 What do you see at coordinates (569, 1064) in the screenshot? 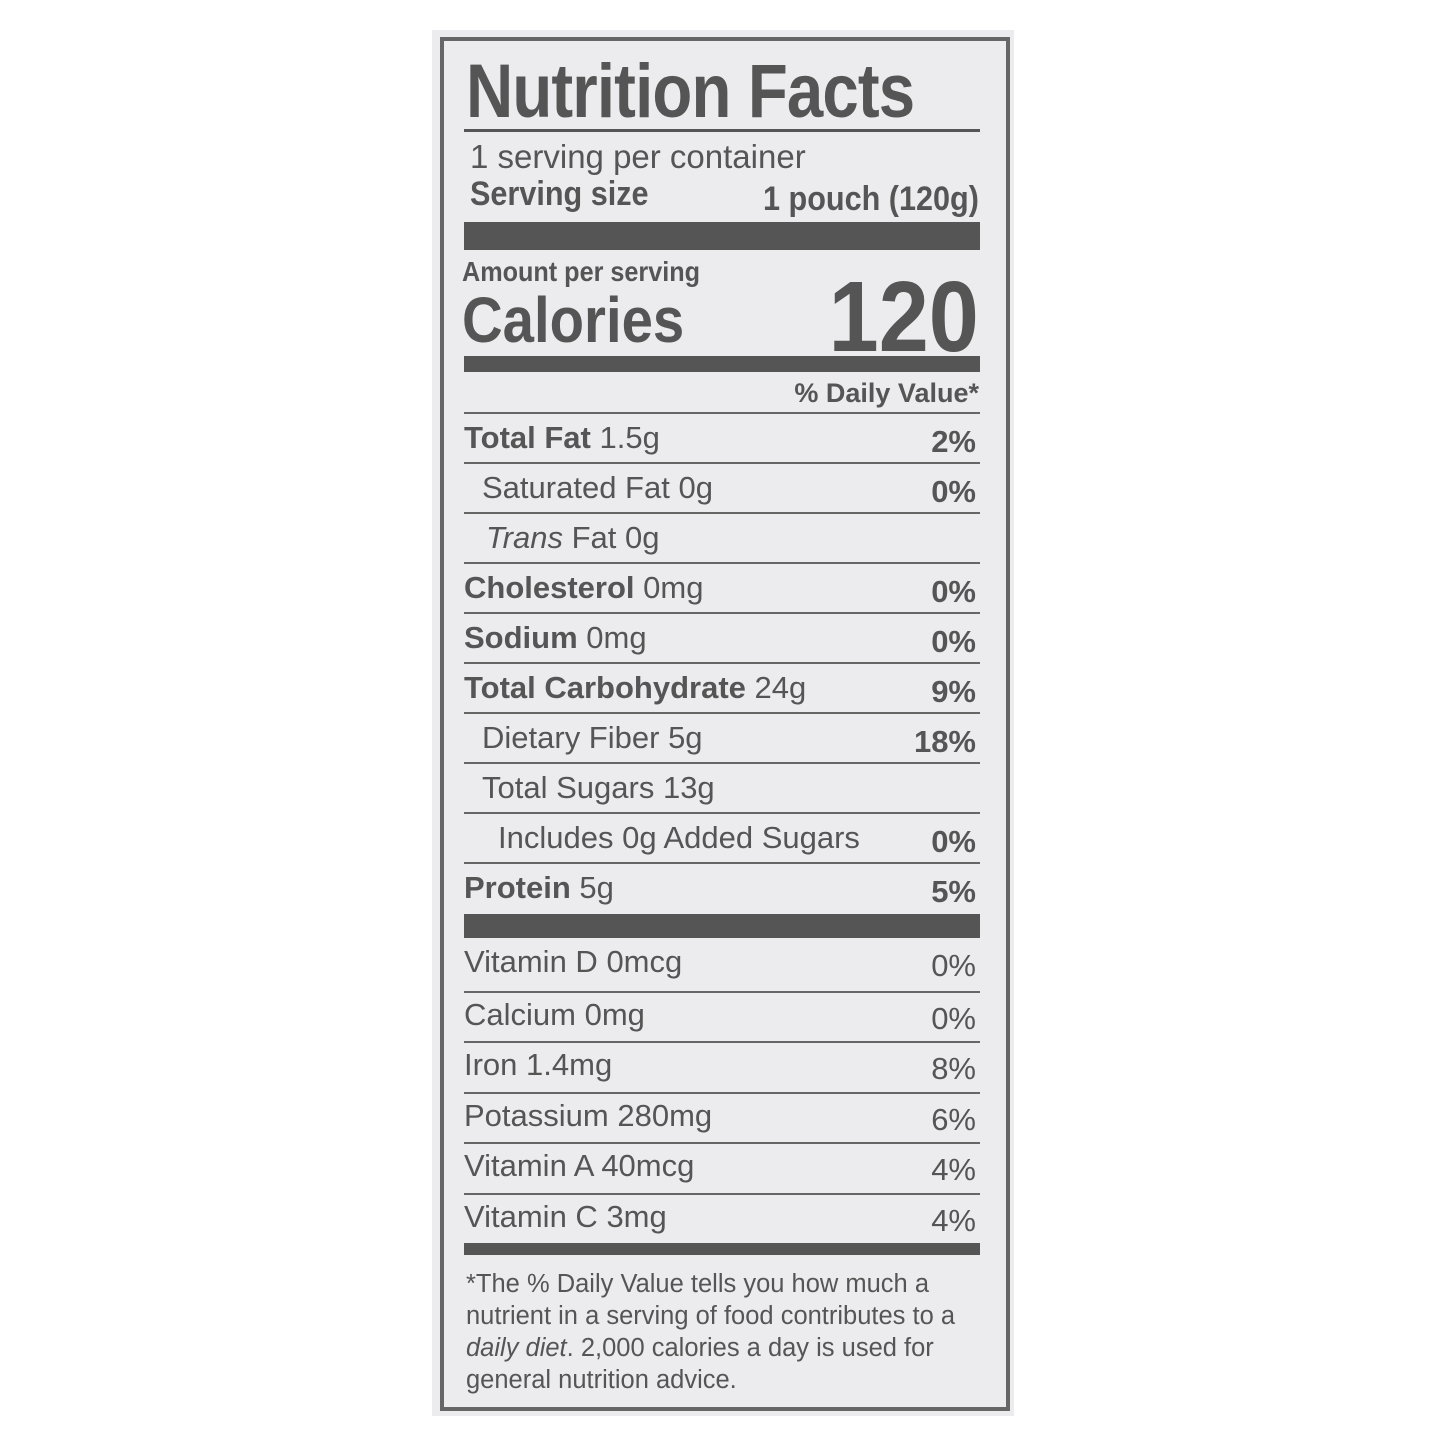
I see `vitamin-amount: 1.4mg` at bounding box center [569, 1064].